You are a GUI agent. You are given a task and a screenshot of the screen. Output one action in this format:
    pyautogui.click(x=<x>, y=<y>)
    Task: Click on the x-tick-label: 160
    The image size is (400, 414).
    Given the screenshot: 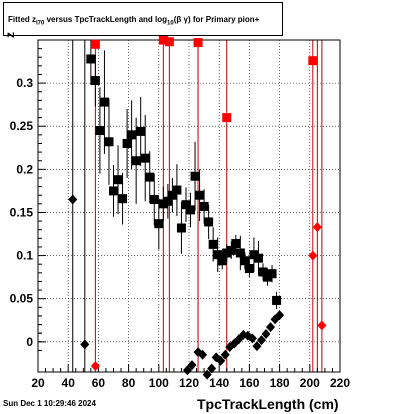 What is the action you would take?
    pyautogui.click(x=249, y=383)
    